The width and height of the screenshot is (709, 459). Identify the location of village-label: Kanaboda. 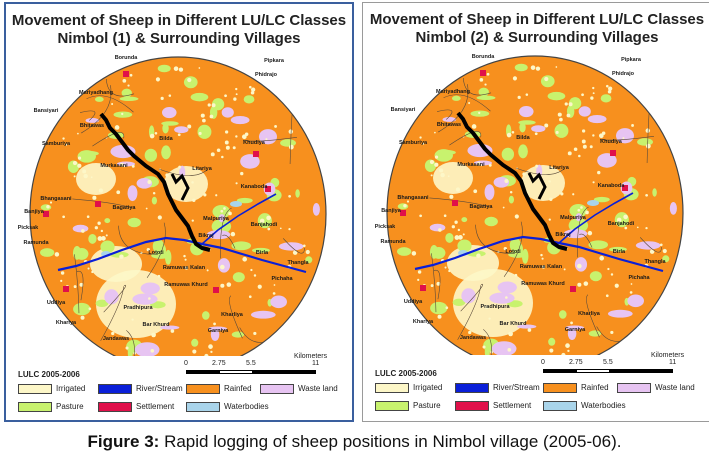
(255, 187).